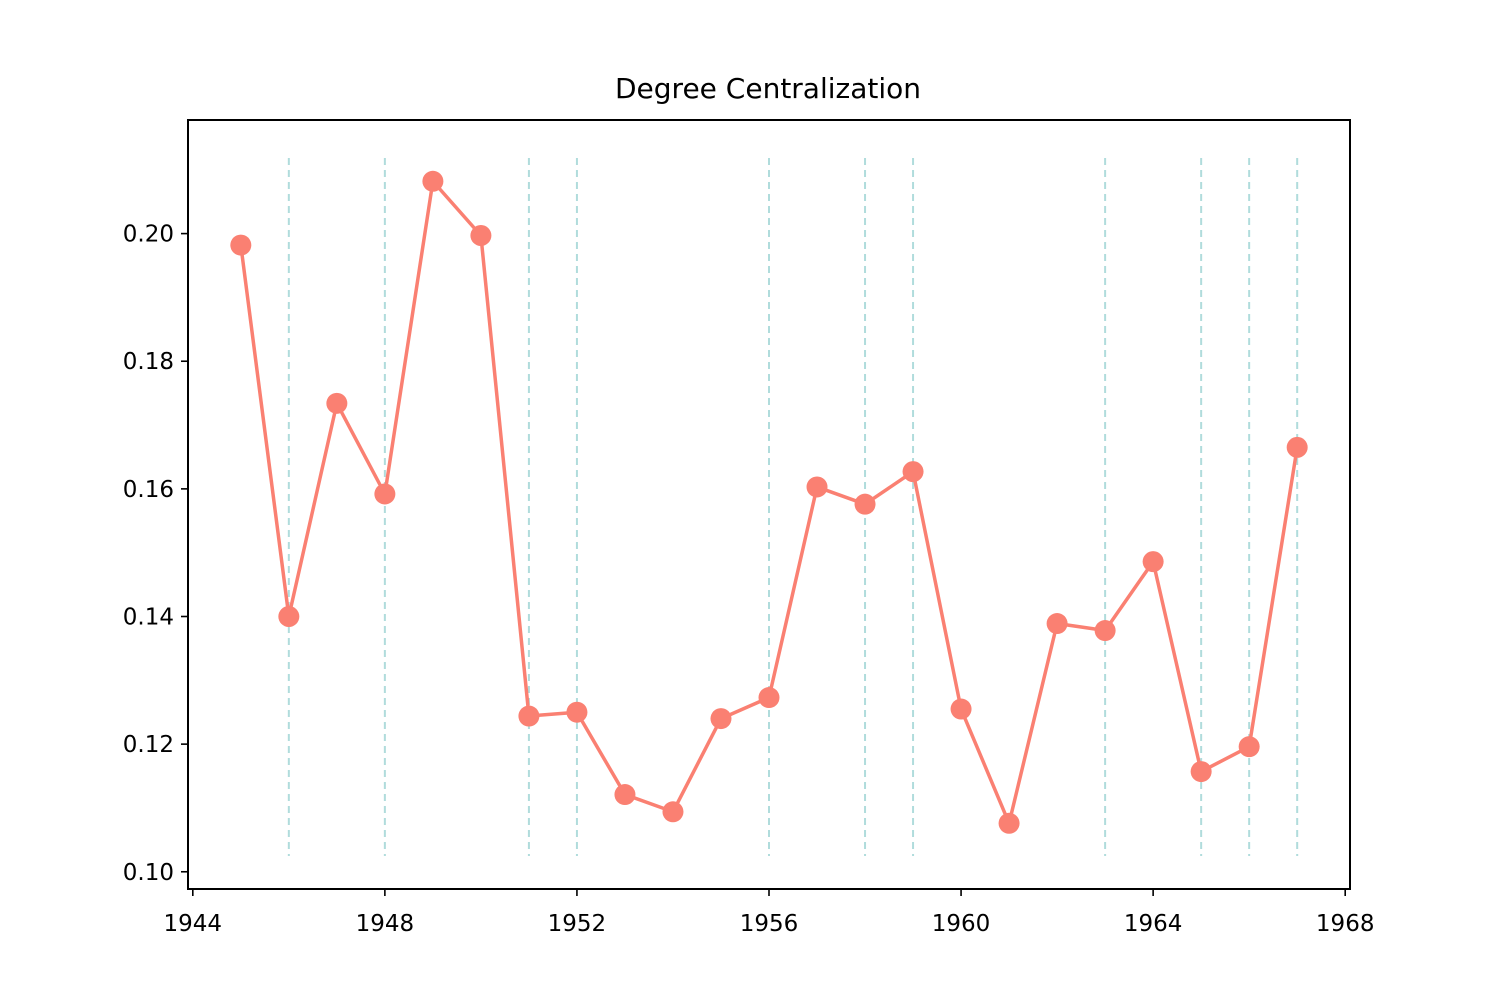 The image size is (1500, 1000). What do you see at coordinates (385, 924) in the screenshot?
I see `x-tick-label: 1948` at bounding box center [385, 924].